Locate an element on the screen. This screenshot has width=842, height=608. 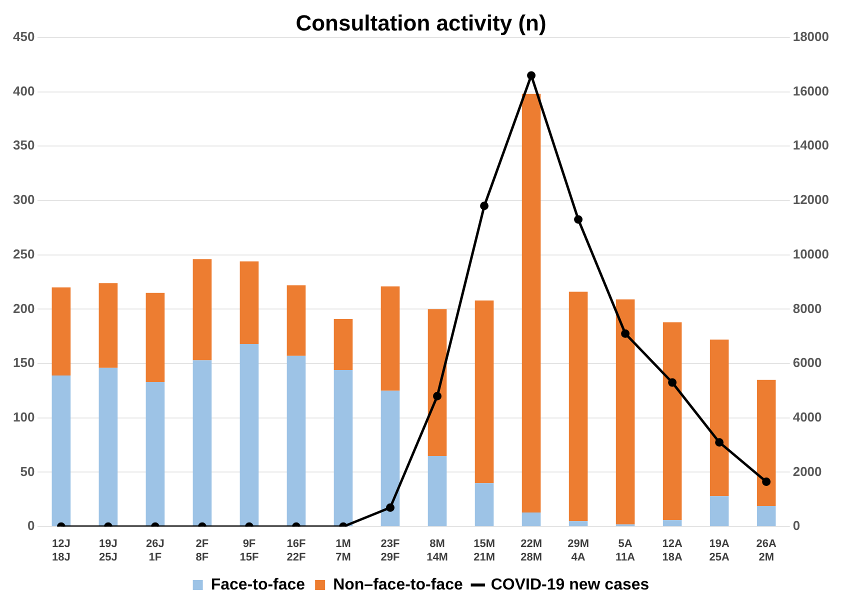
x-tick-label: 29M 4A is located at coordinates (579, 551).